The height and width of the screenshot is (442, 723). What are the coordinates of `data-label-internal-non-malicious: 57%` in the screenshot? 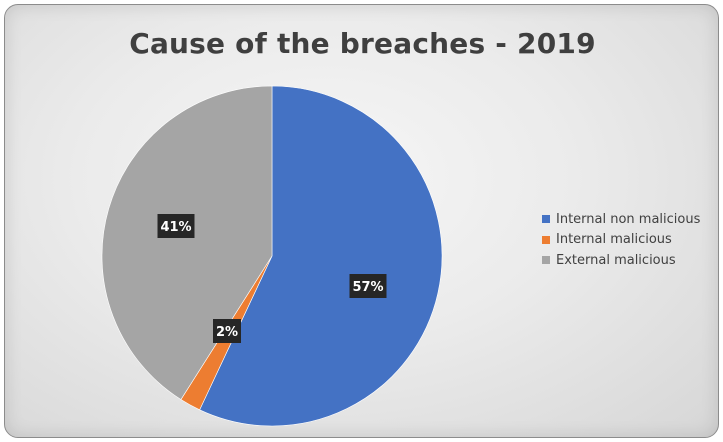 It's located at (368, 286).